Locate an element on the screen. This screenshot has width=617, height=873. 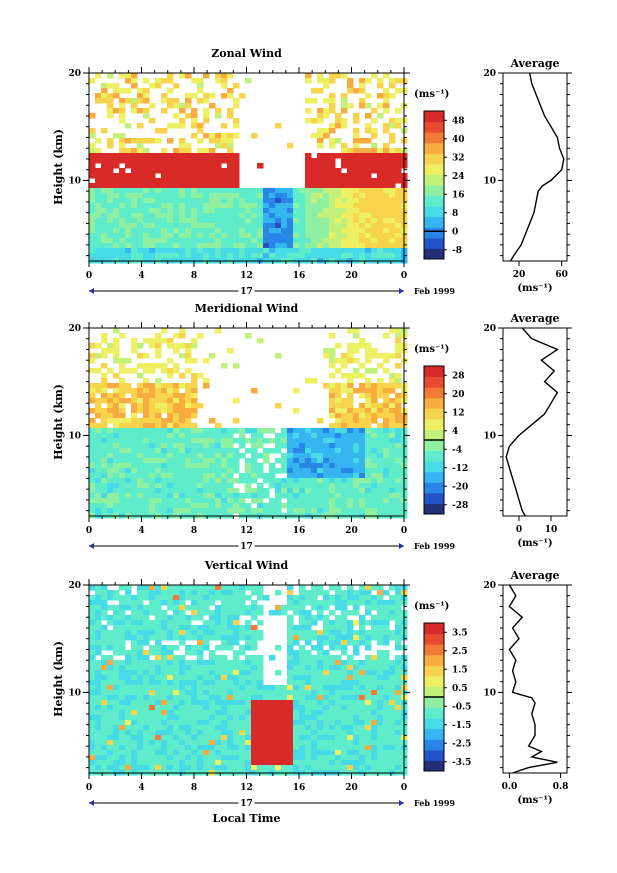
colorbar-tick-label: 8 is located at coordinates (455, 214).